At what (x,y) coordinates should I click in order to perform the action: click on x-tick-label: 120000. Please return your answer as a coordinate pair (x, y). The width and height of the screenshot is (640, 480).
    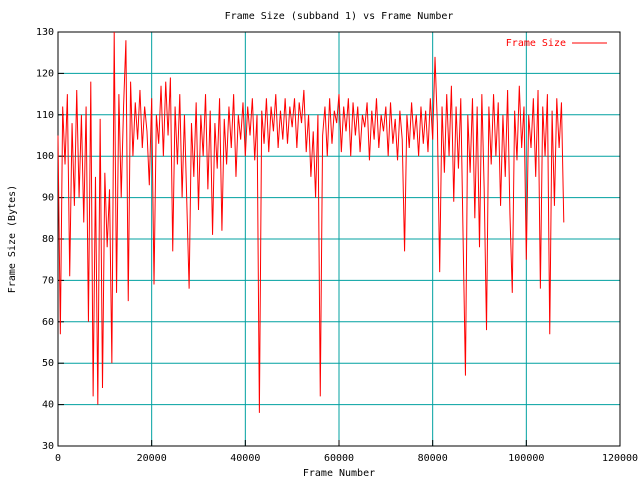
    Looking at the image, I should click on (620, 458).